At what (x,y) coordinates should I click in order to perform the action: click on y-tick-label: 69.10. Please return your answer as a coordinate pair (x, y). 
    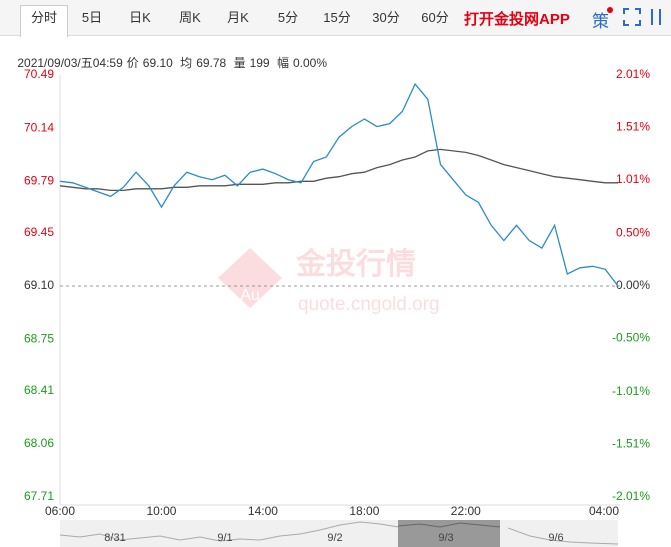
    Looking at the image, I should click on (39, 285).